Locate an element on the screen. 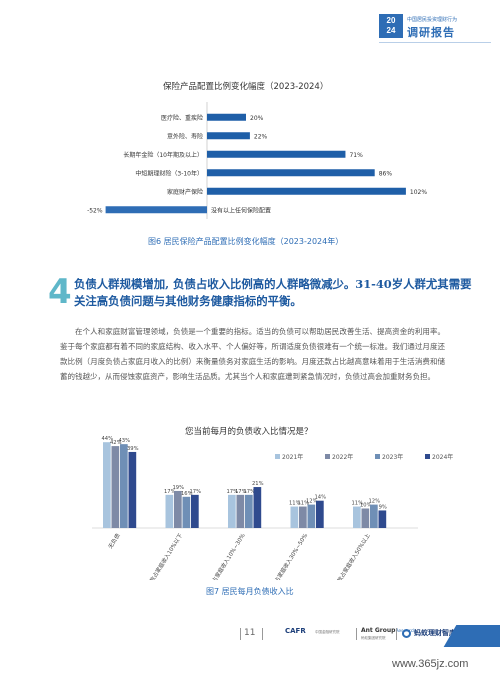 The width and height of the screenshot is (500, 679). year-bottom: 24 is located at coordinates (391, 30).